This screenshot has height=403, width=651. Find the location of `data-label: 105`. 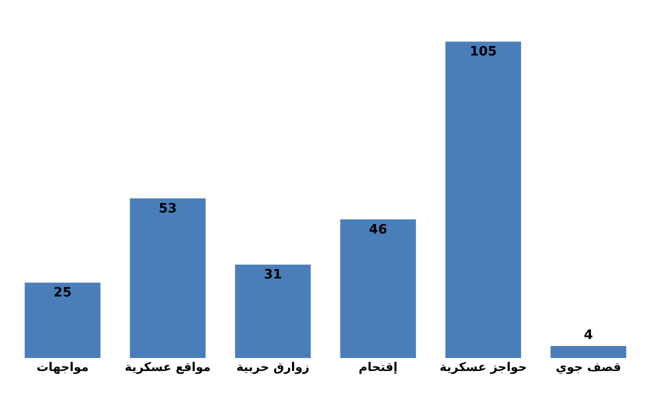

data-label: 105 is located at coordinates (483, 52).